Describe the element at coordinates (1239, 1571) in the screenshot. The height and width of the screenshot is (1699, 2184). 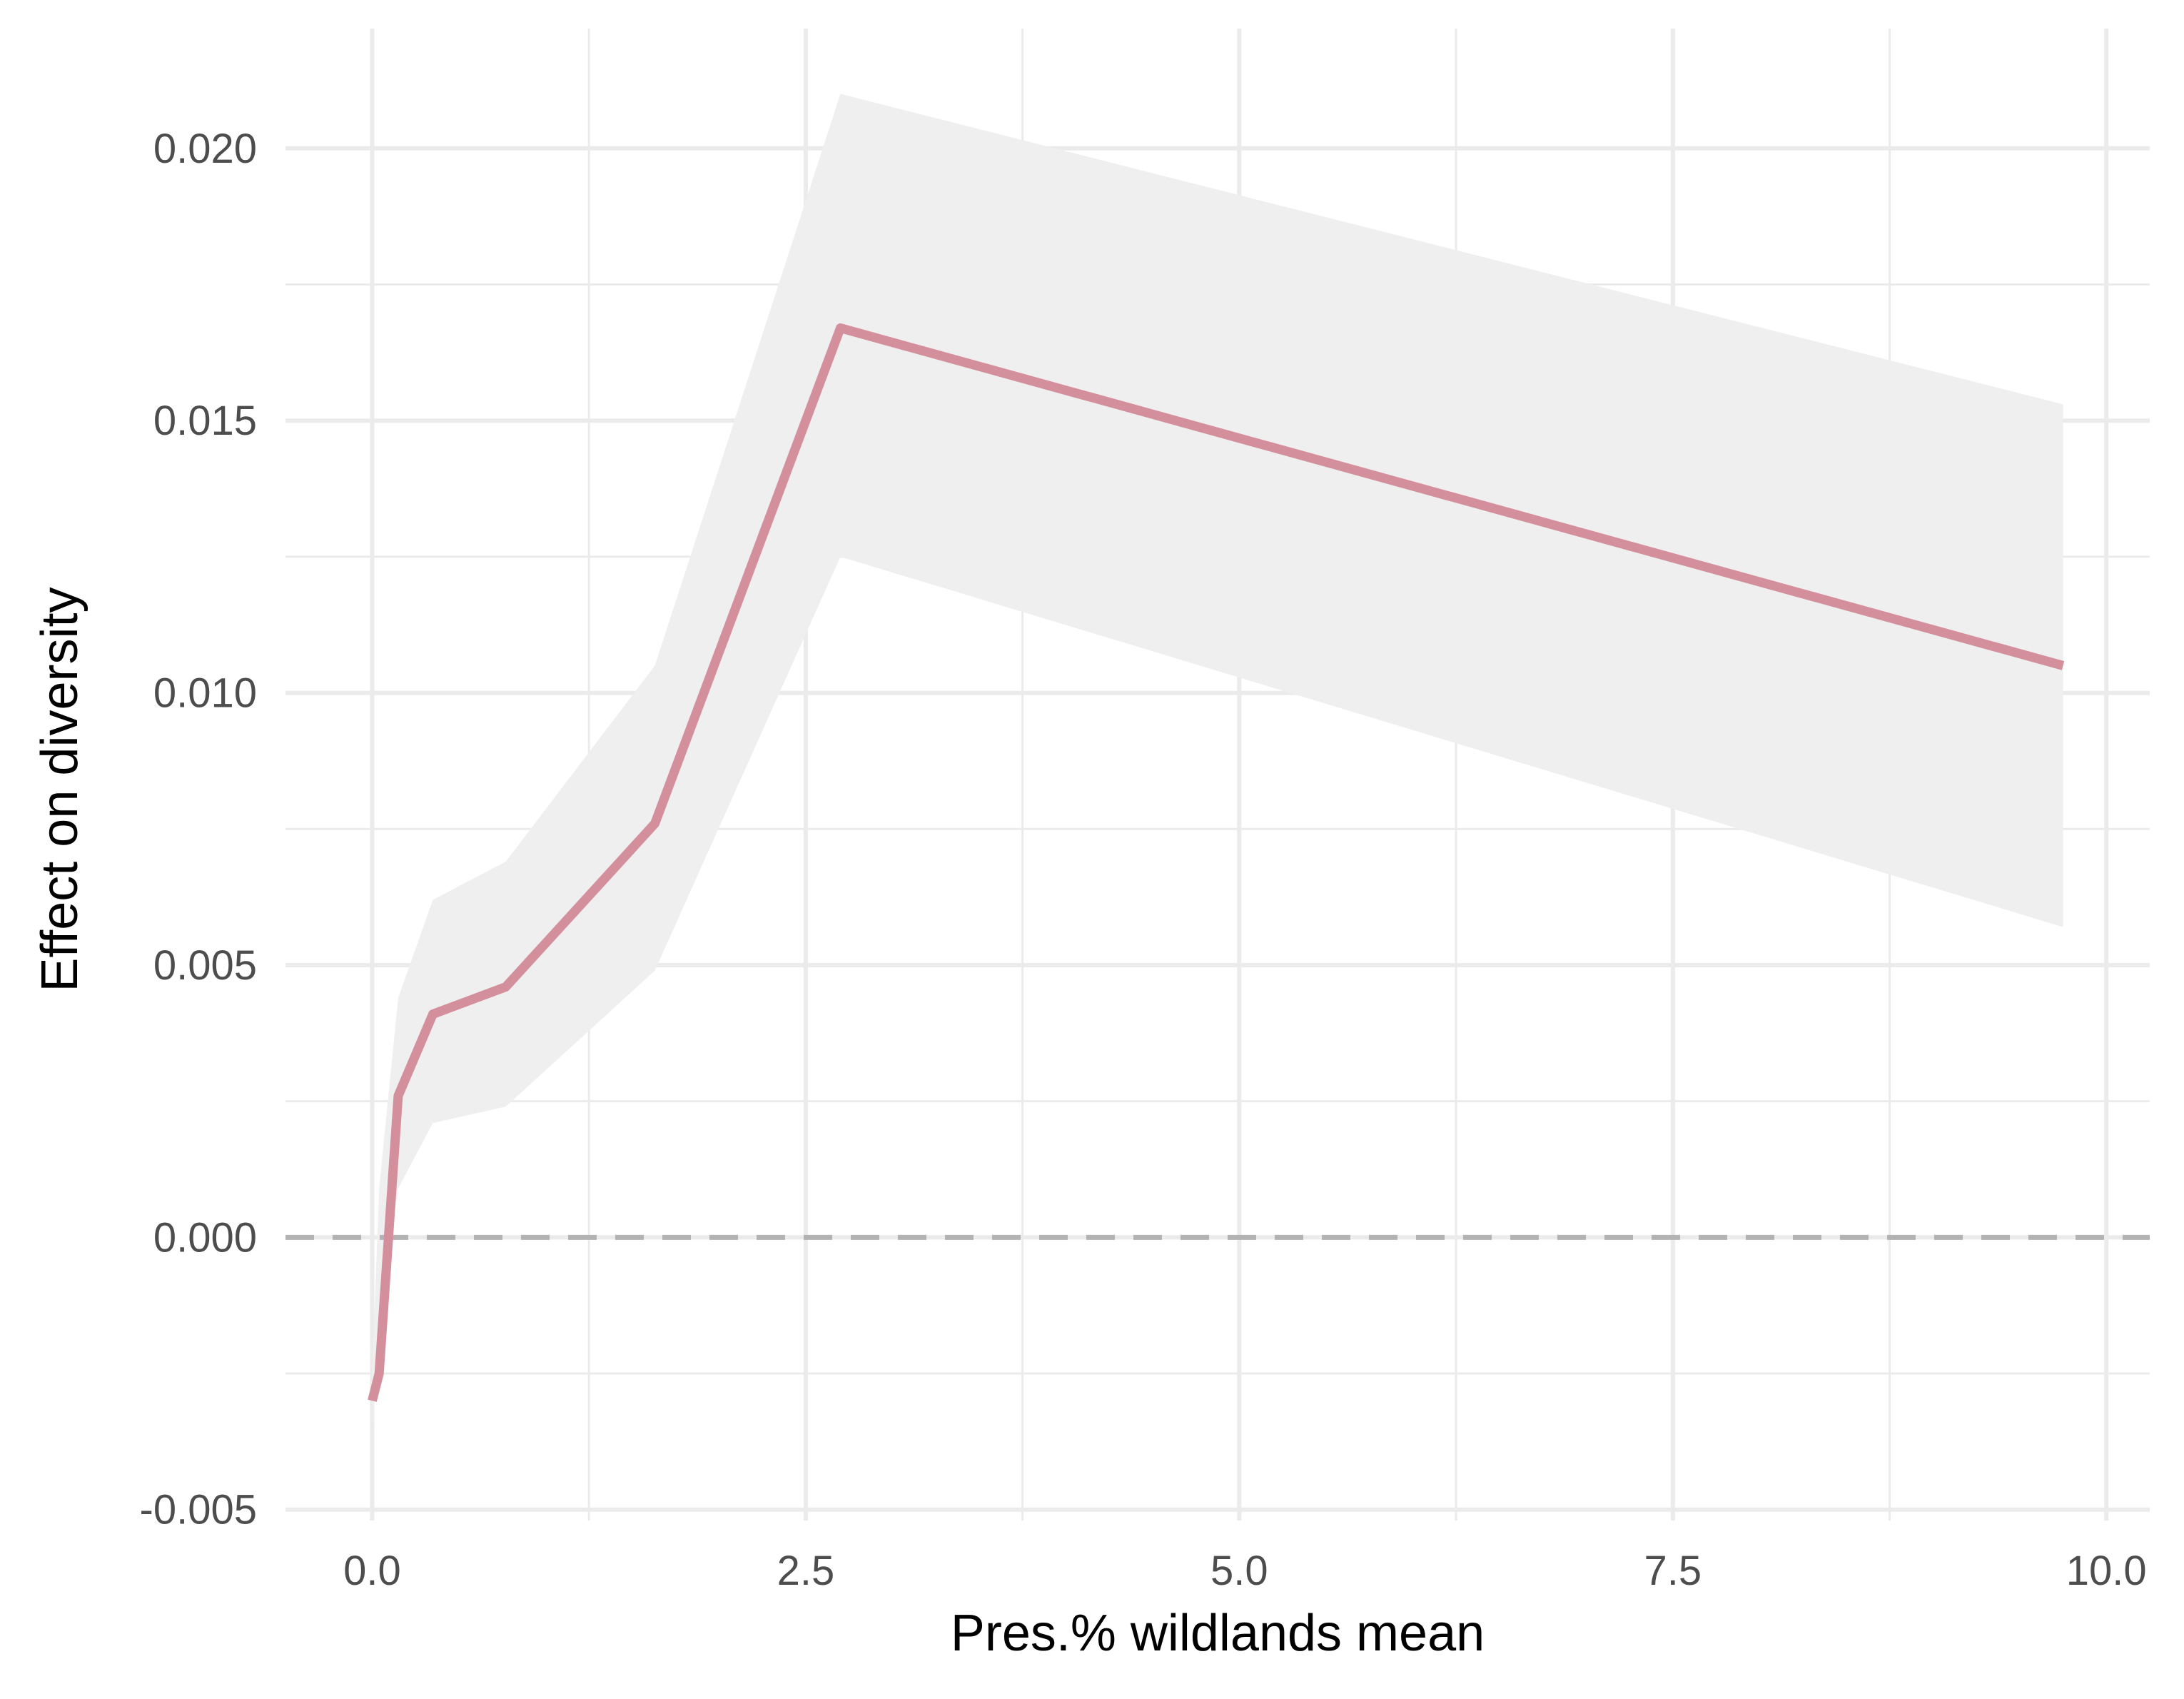
I see `x-tick-label: 5.0` at that location.